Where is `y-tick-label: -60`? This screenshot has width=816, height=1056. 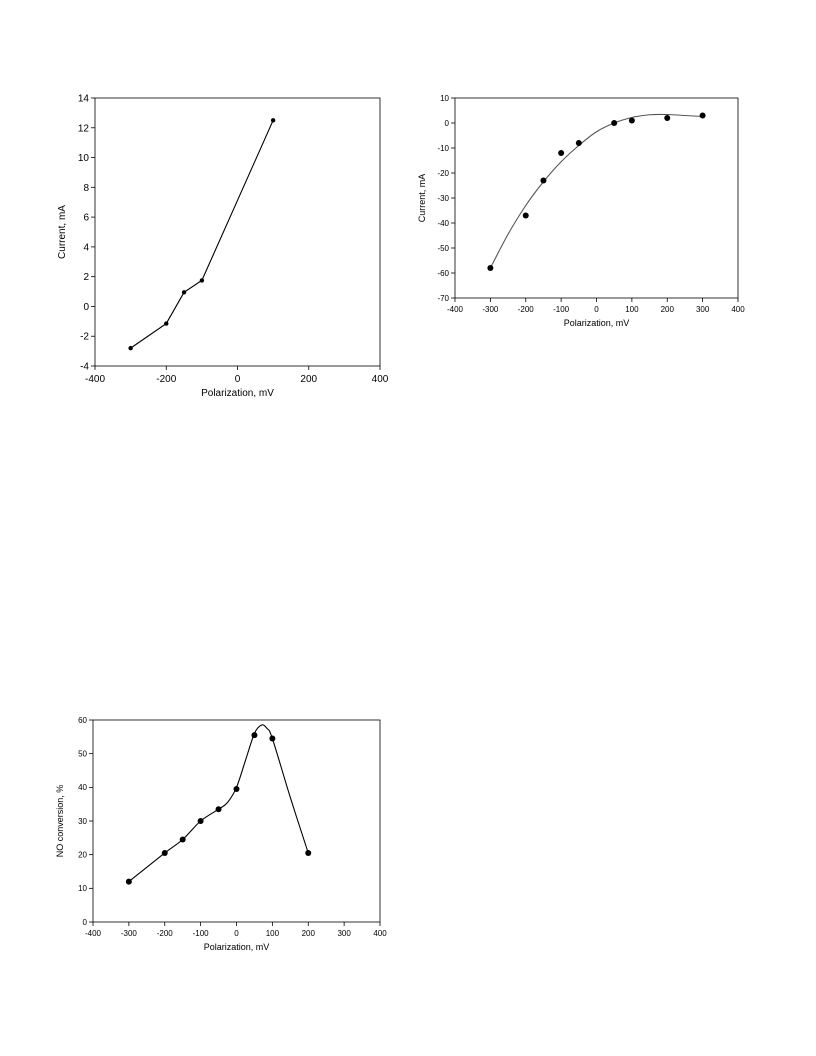 y-tick-label: -60 is located at coordinates (443, 273).